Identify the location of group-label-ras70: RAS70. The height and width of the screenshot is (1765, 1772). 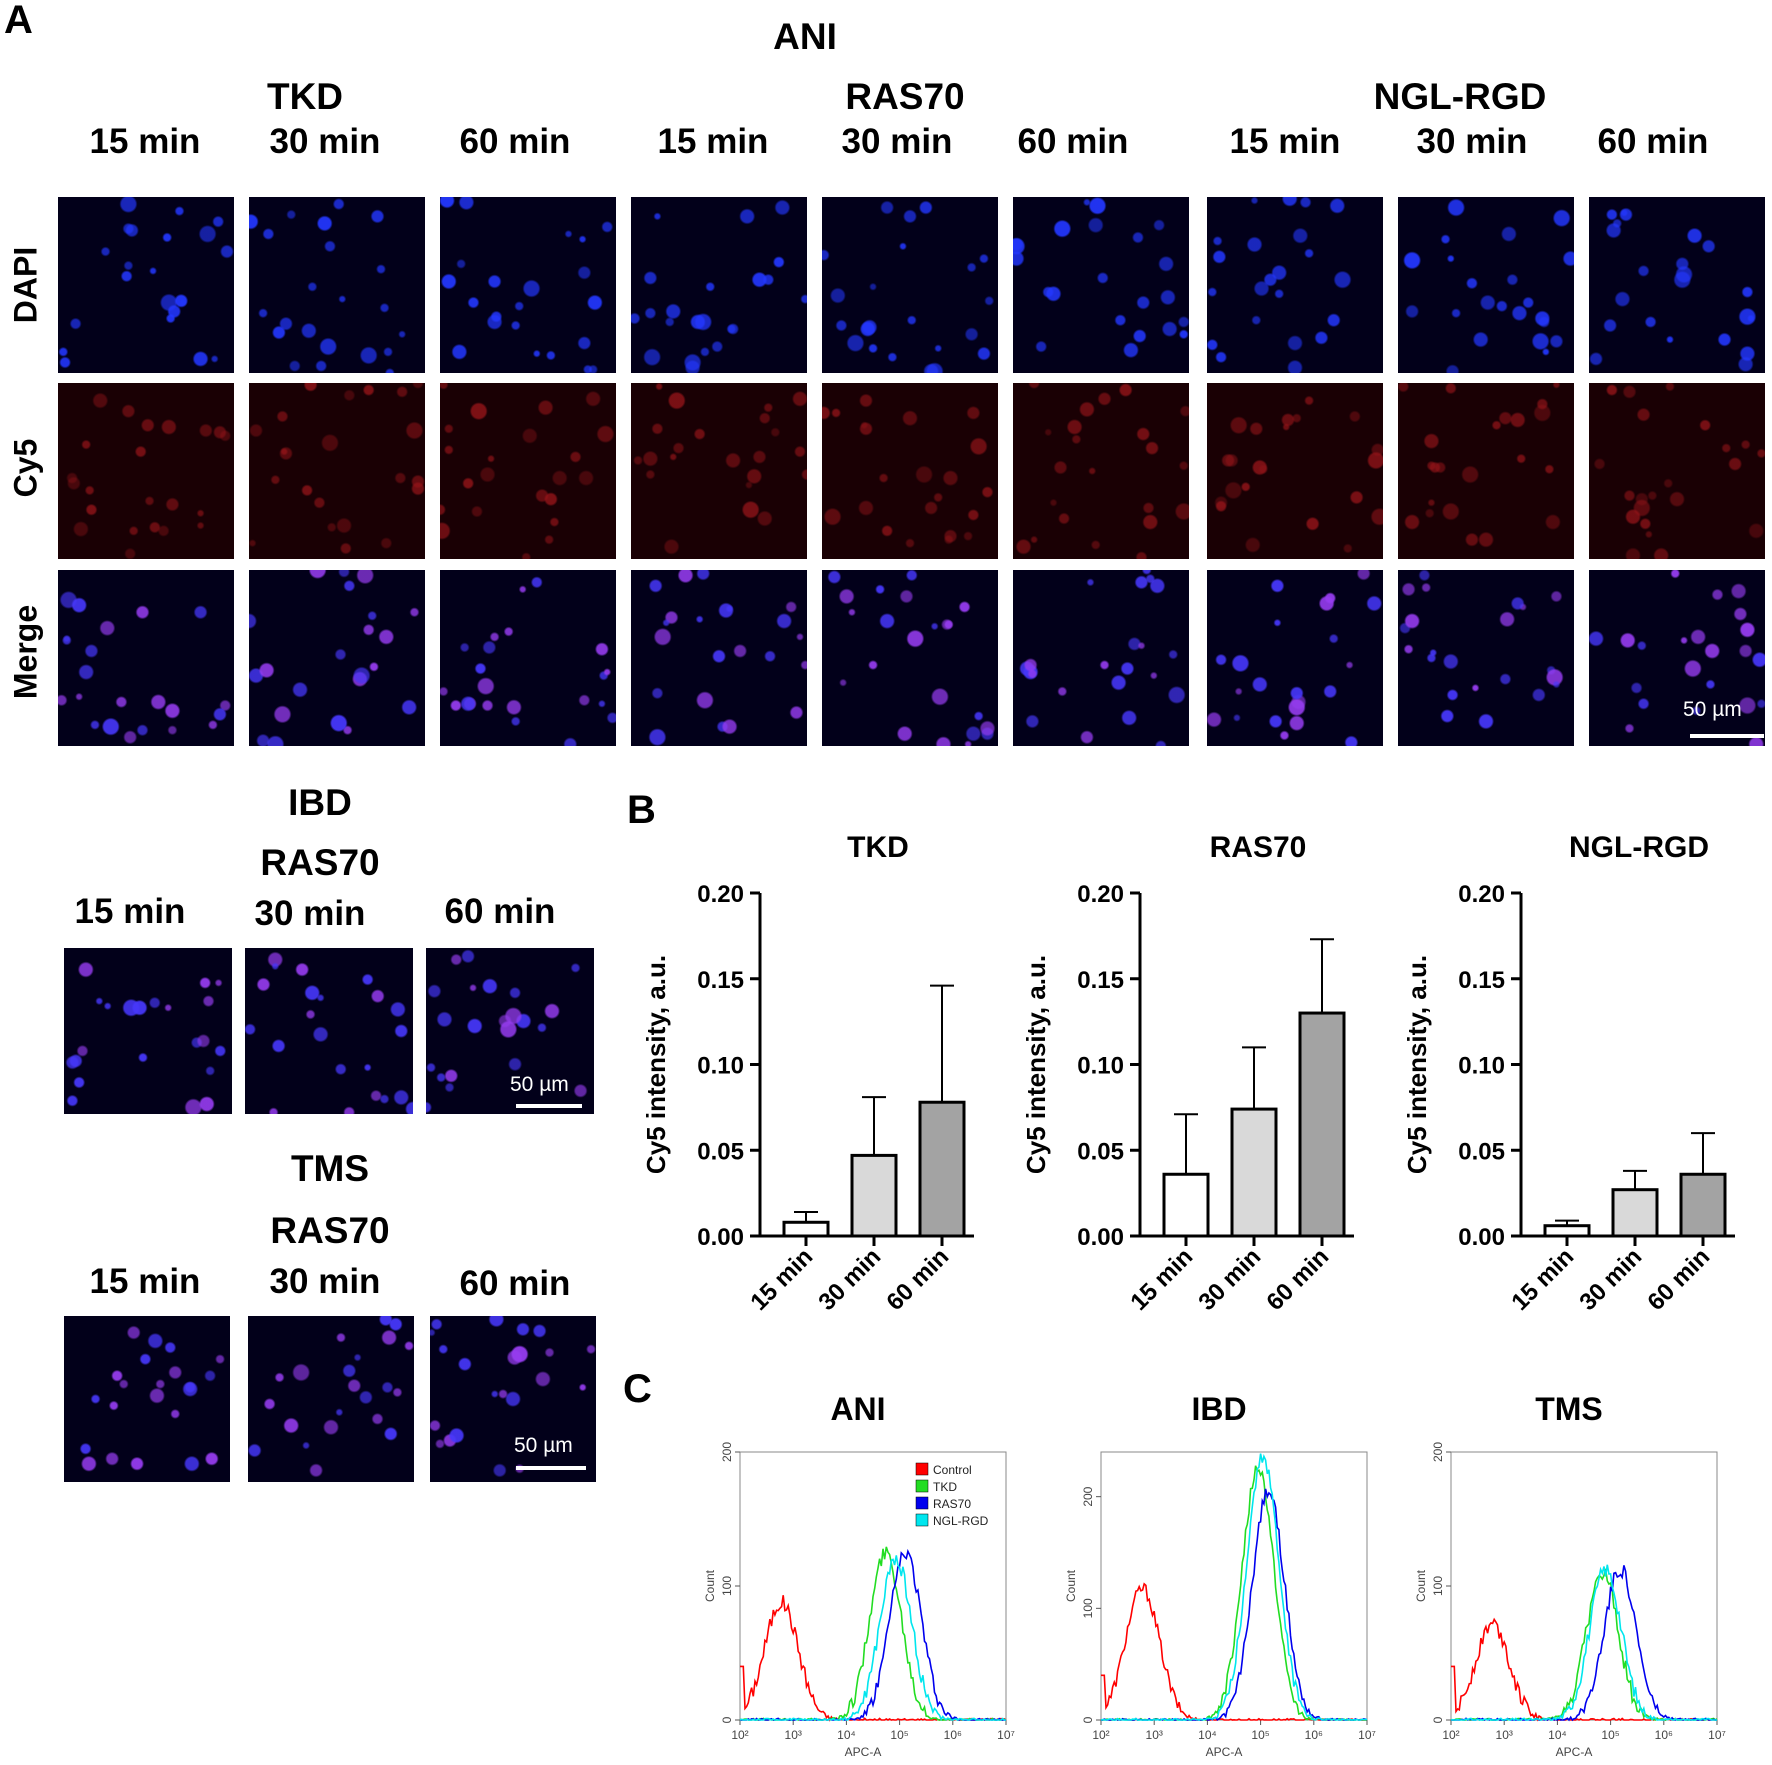
(905, 96).